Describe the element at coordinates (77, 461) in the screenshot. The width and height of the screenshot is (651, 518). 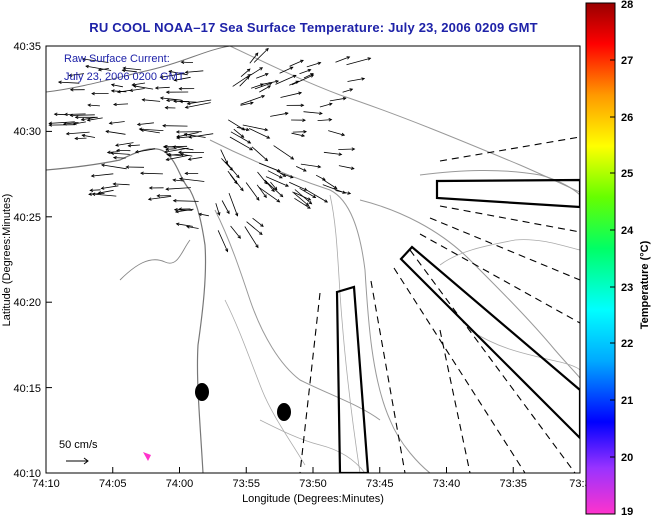
I see `scale-arrow` at that location.